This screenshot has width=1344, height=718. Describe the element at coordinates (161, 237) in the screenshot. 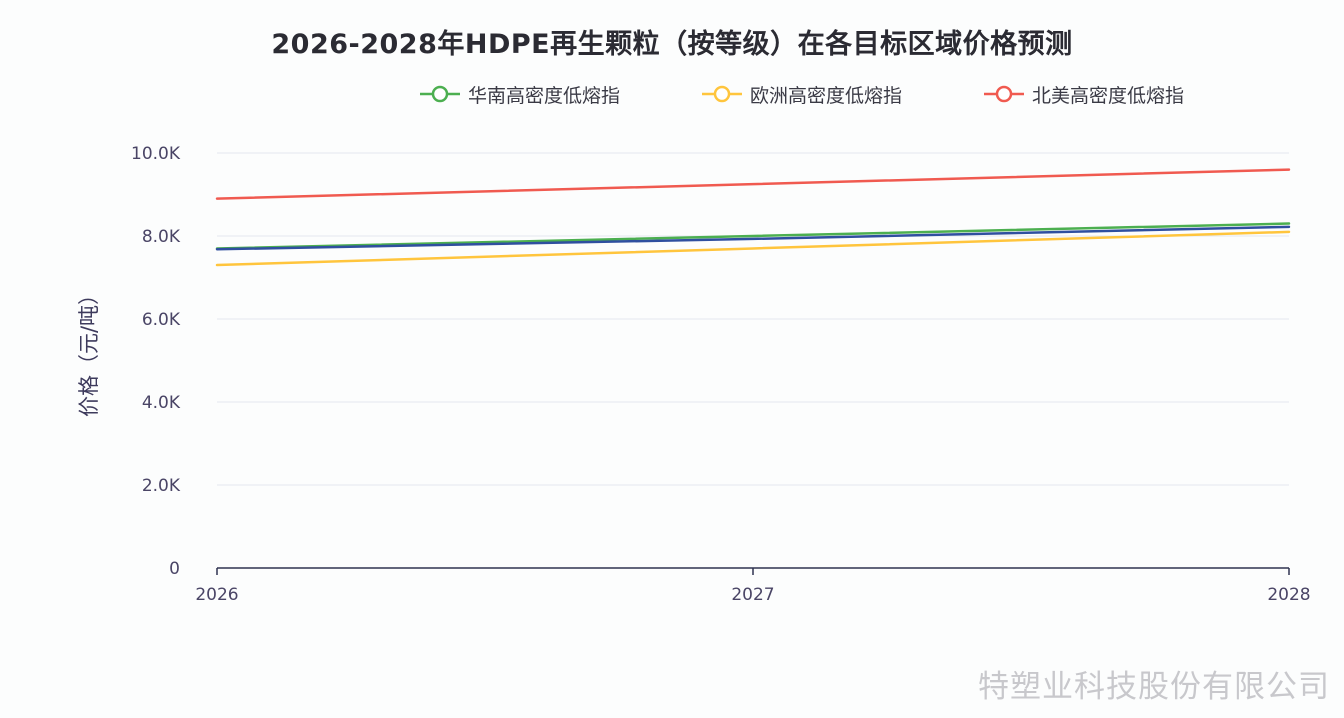

I see `y-tick-label: 8.0K` at that location.